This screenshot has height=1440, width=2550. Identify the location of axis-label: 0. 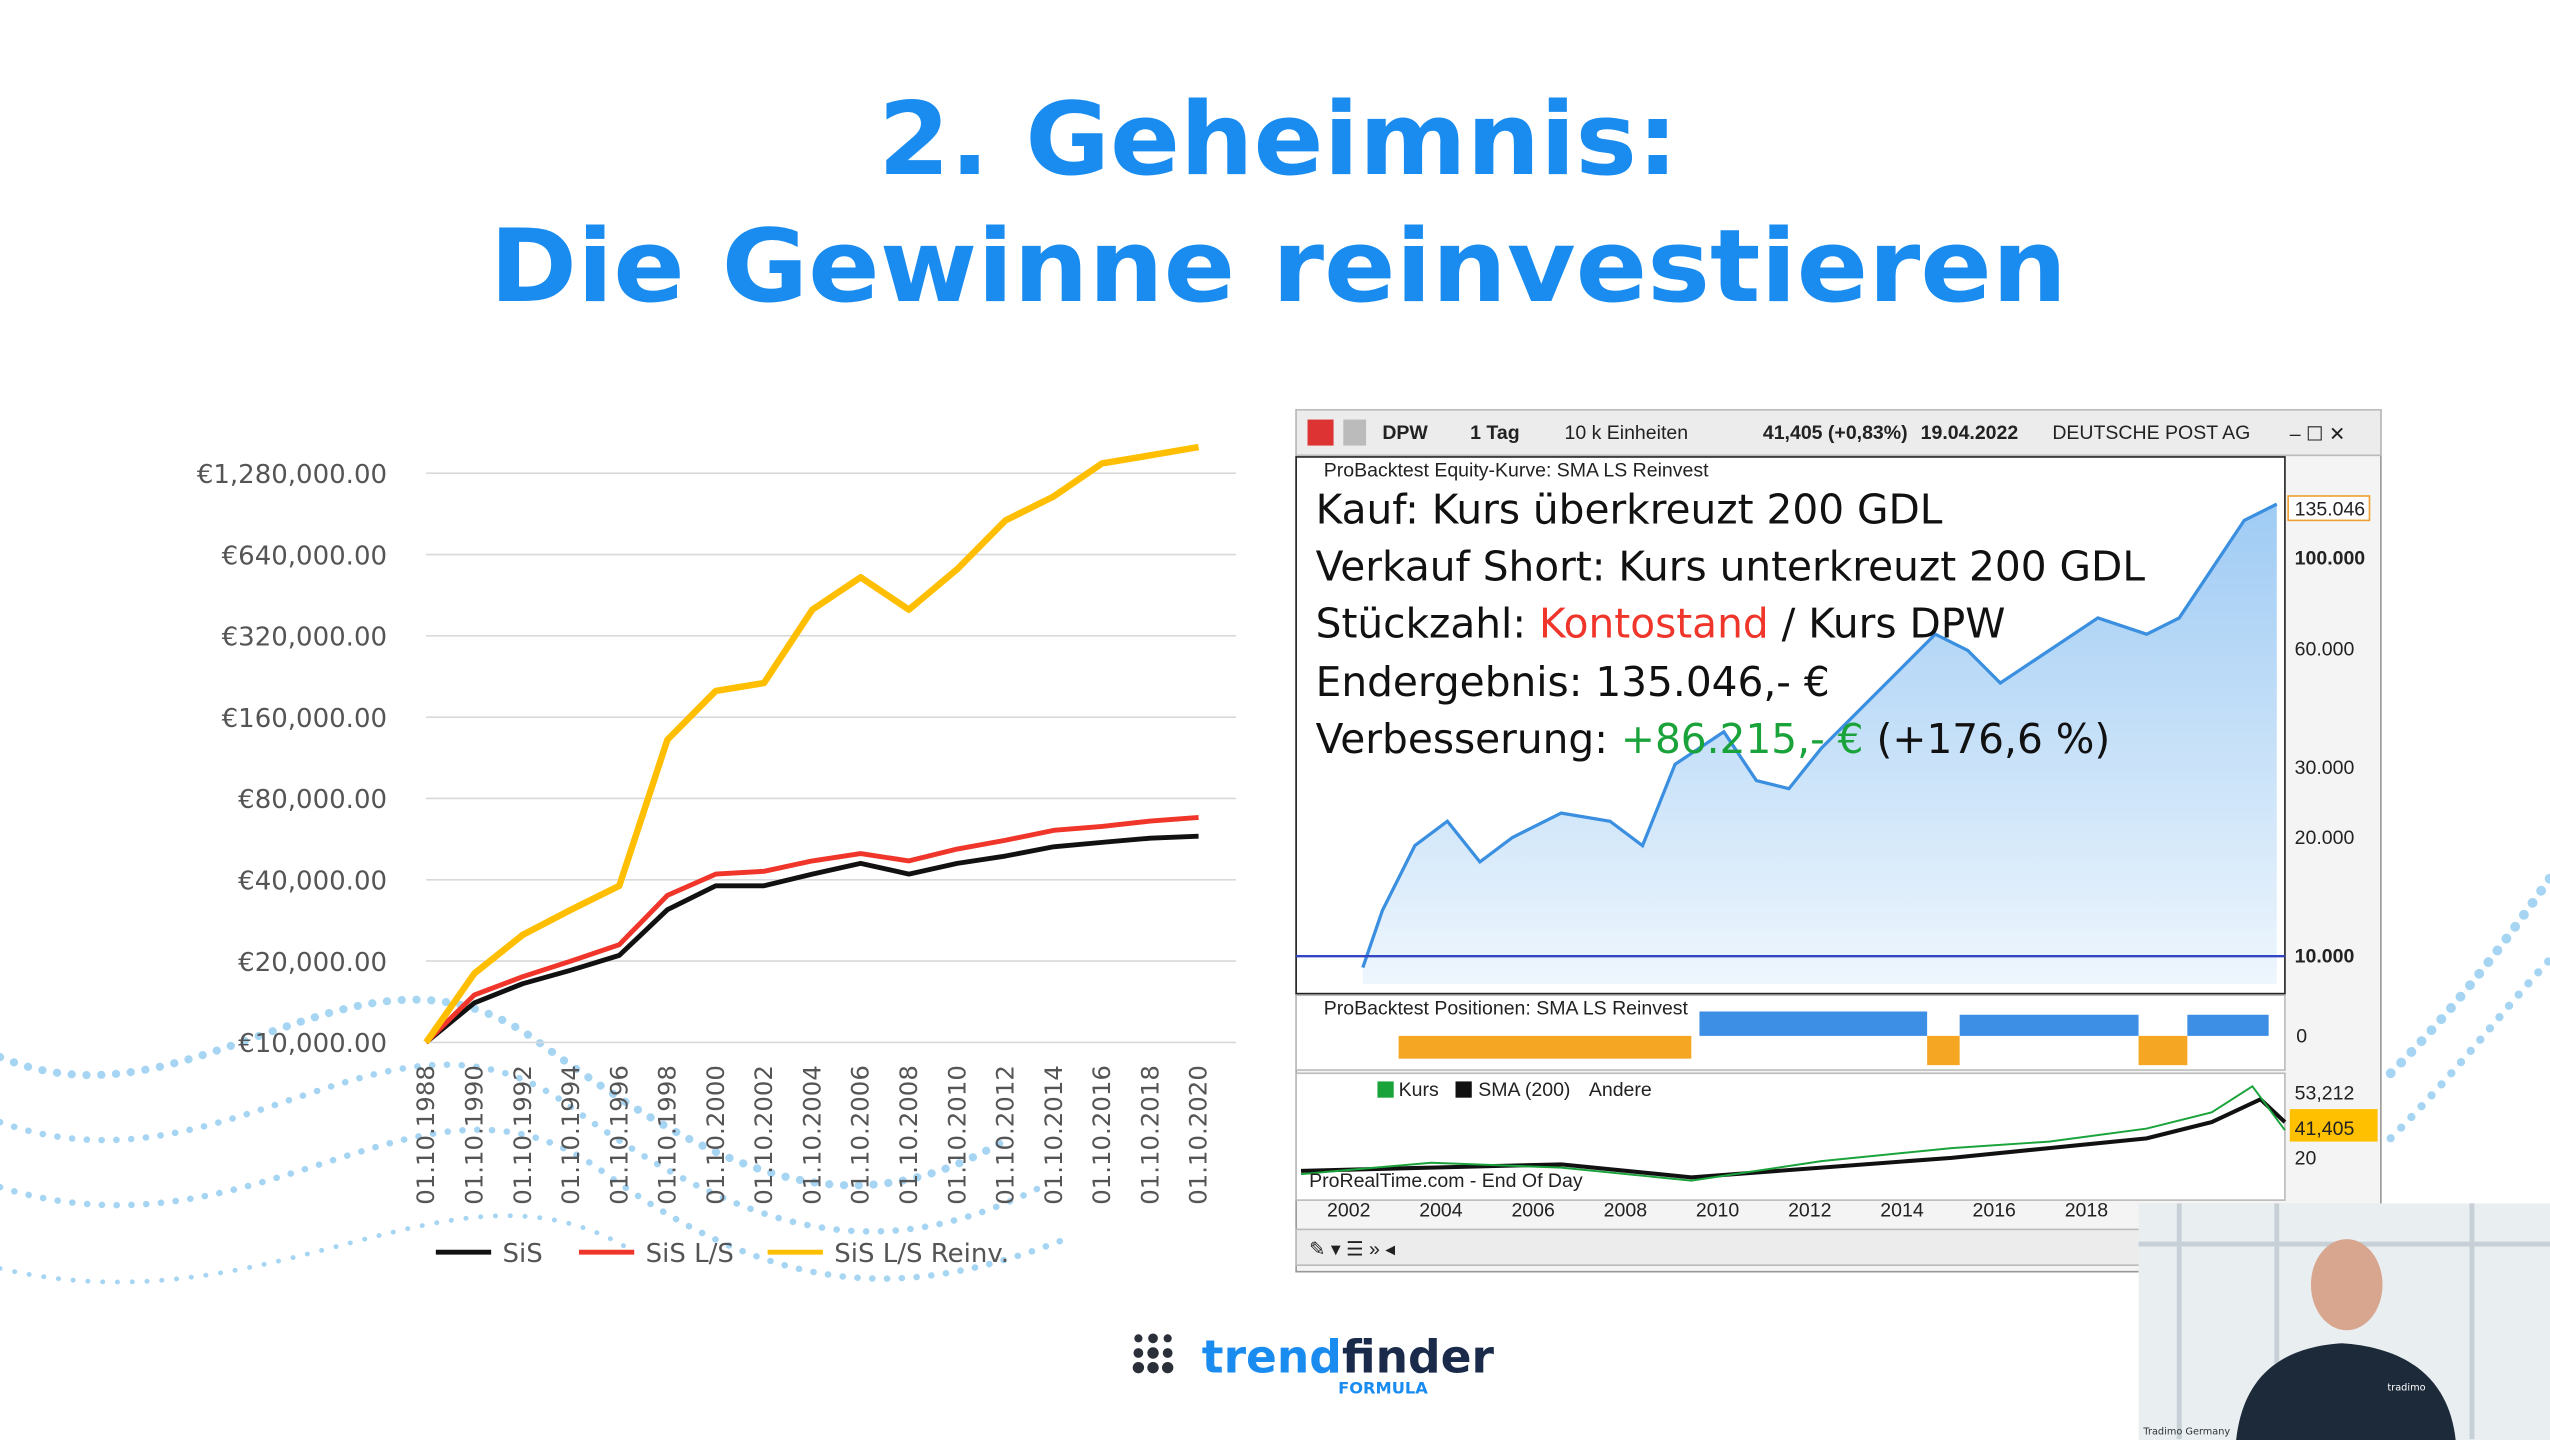
(2301, 1036).